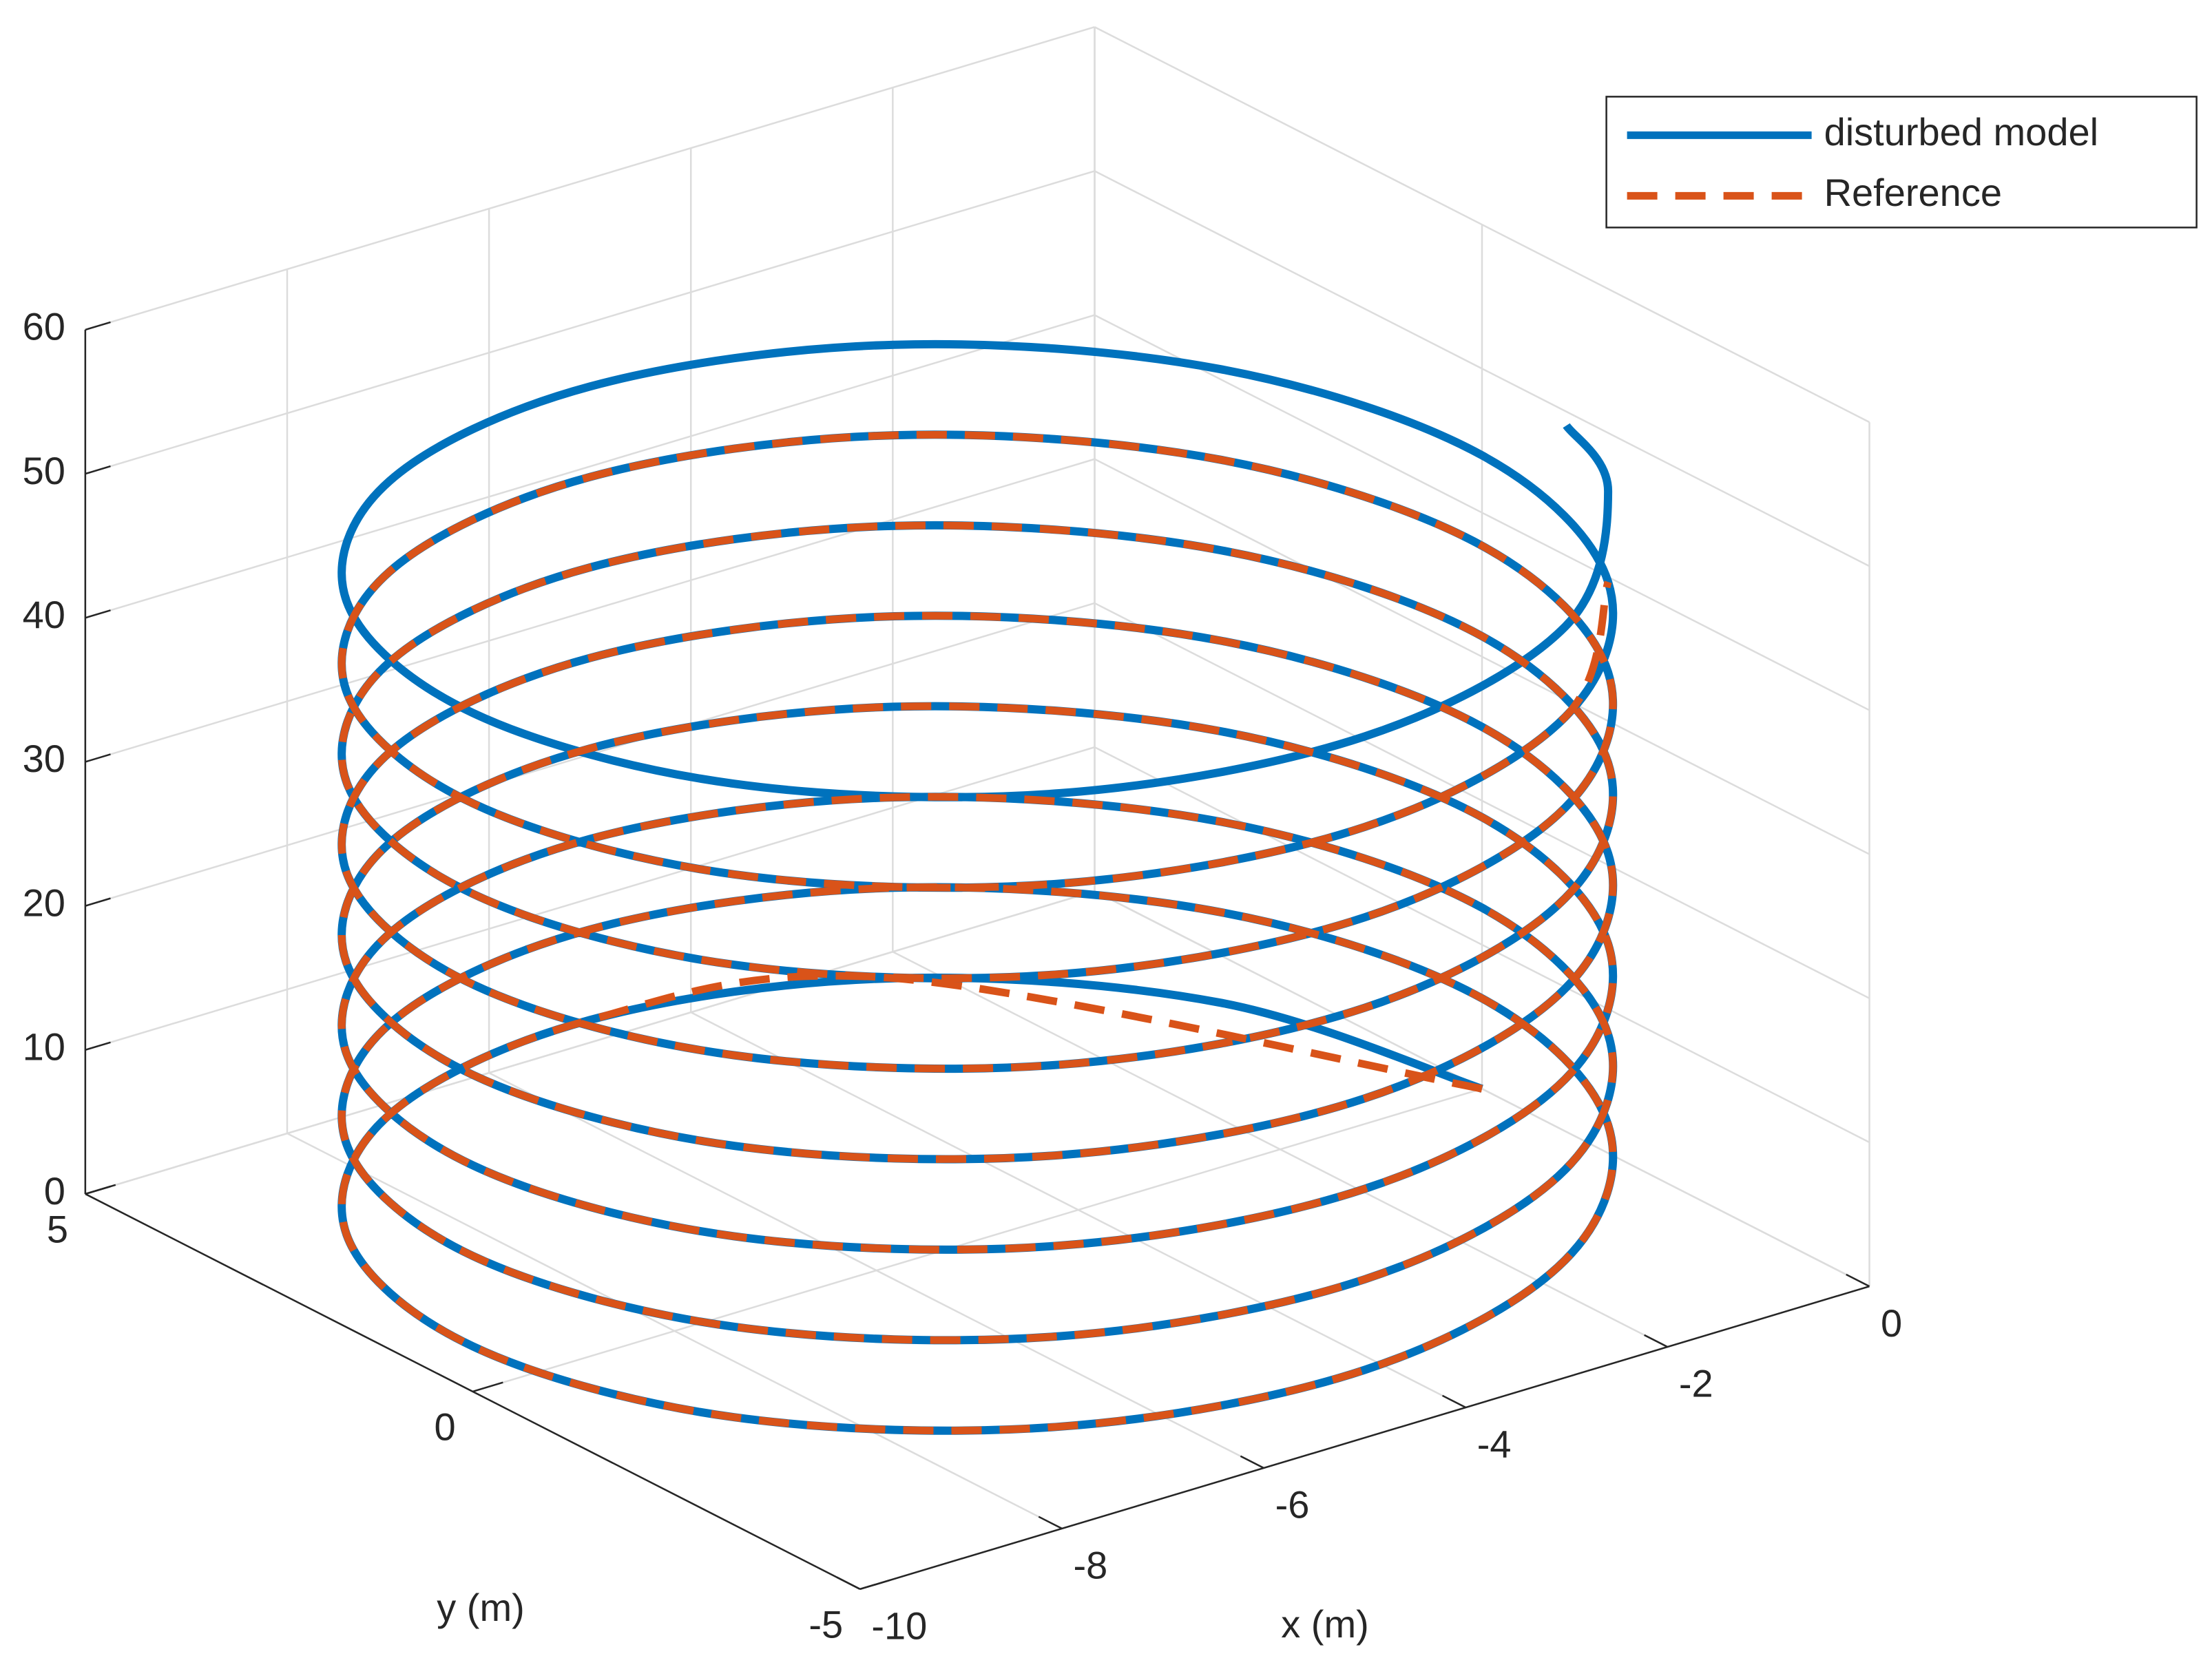  I want to click on x-tick-label: -10, so click(899, 1625).